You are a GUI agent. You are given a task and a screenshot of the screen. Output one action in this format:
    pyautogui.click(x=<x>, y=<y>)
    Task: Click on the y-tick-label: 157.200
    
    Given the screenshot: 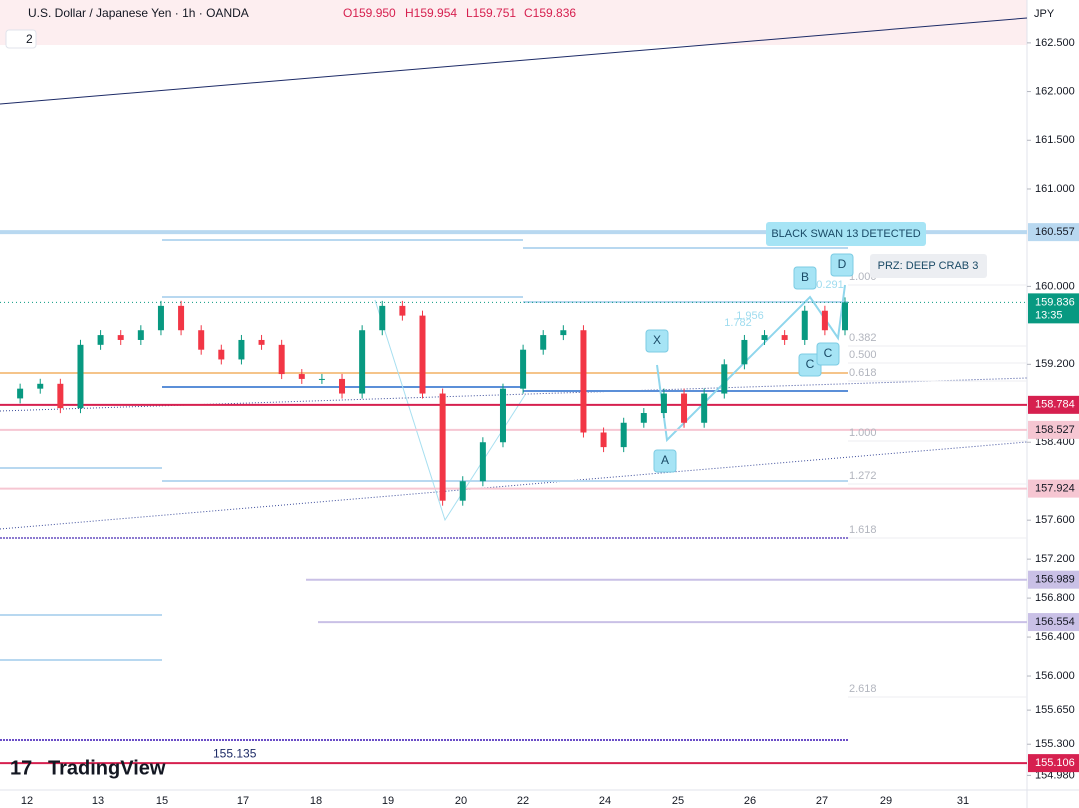 What is the action you would take?
    pyautogui.click(x=1055, y=559)
    